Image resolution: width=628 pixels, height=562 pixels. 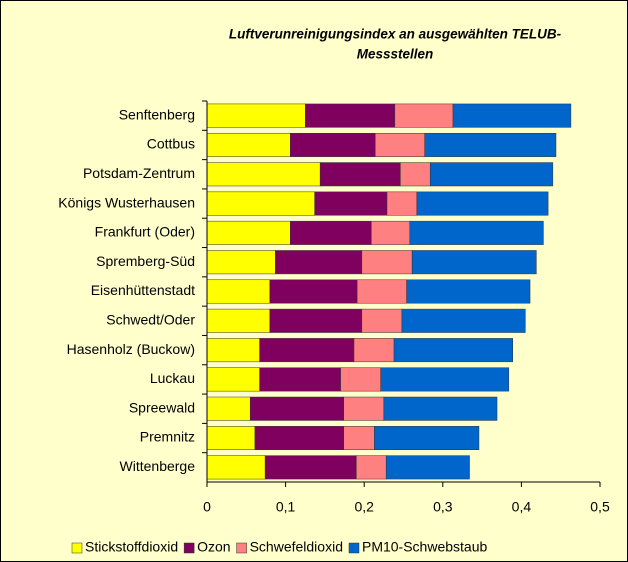 I want to click on y-tick-label: Spreewald, so click(x=162, y=407).